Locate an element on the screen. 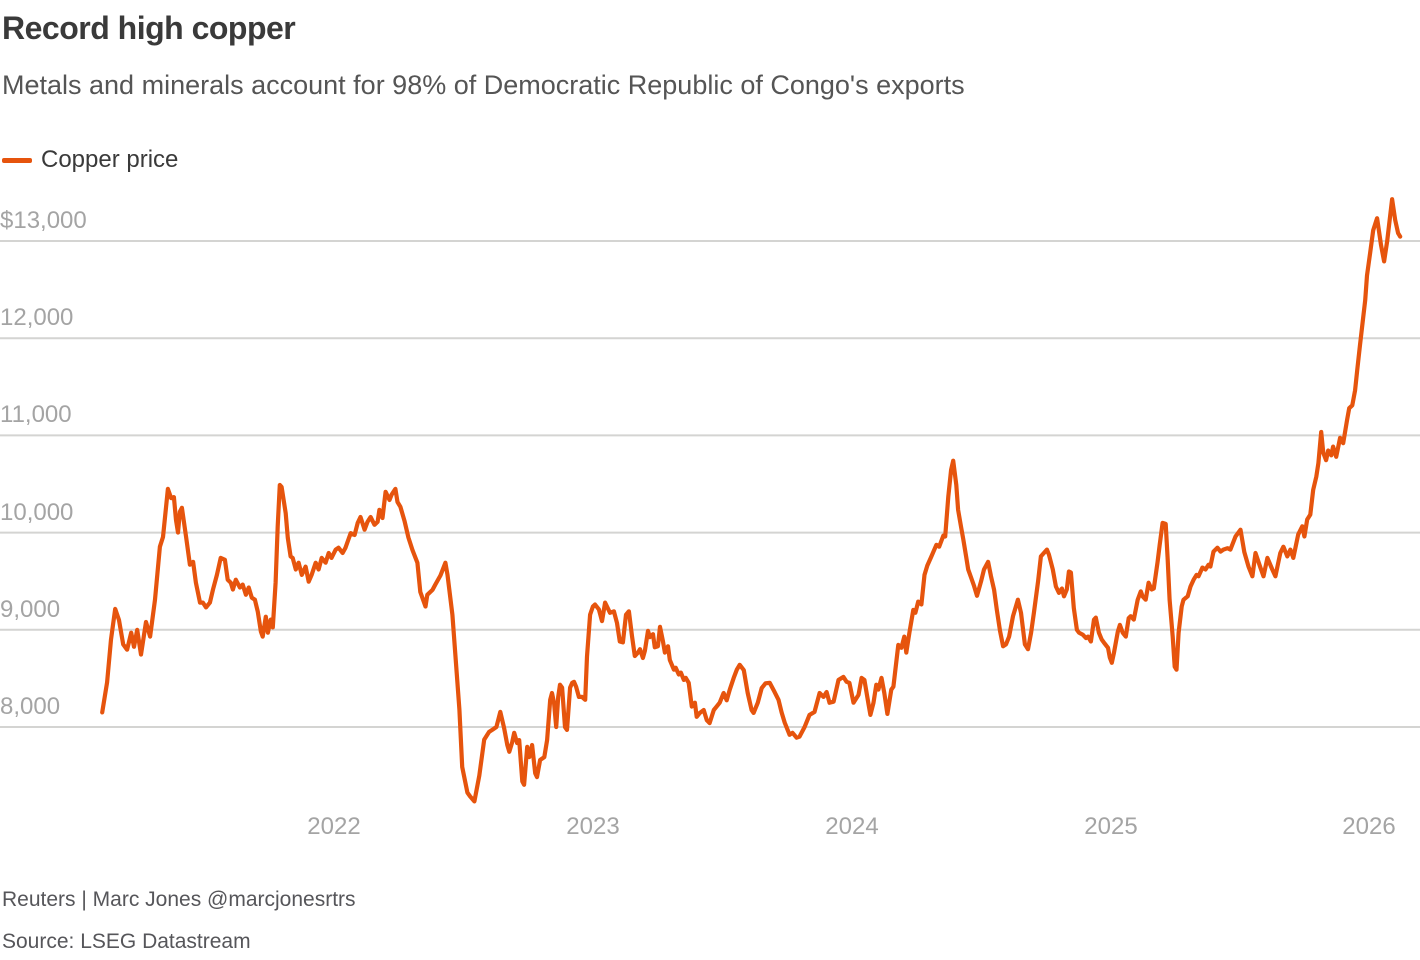  y-axis-tick-label: 10,000 is located at coordinates (37, 512).